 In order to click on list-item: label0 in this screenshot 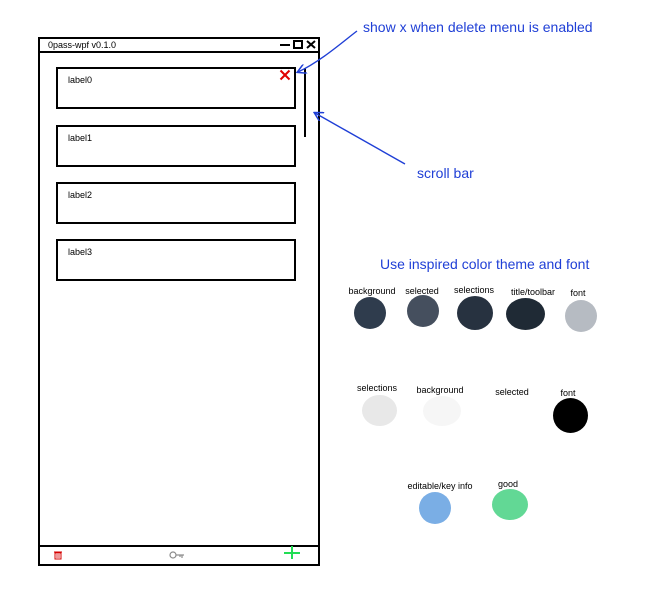, I will do `click(176, 88)`.